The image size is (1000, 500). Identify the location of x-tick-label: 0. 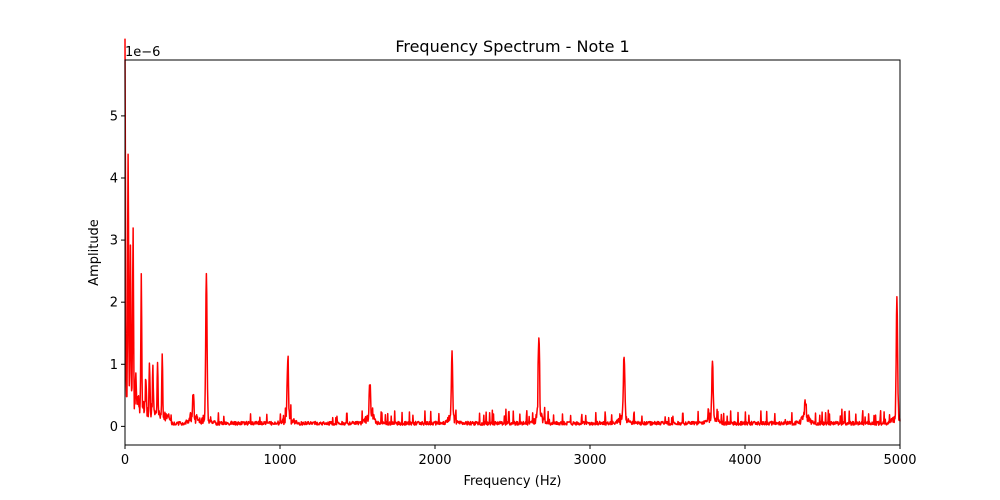
(125, 460).